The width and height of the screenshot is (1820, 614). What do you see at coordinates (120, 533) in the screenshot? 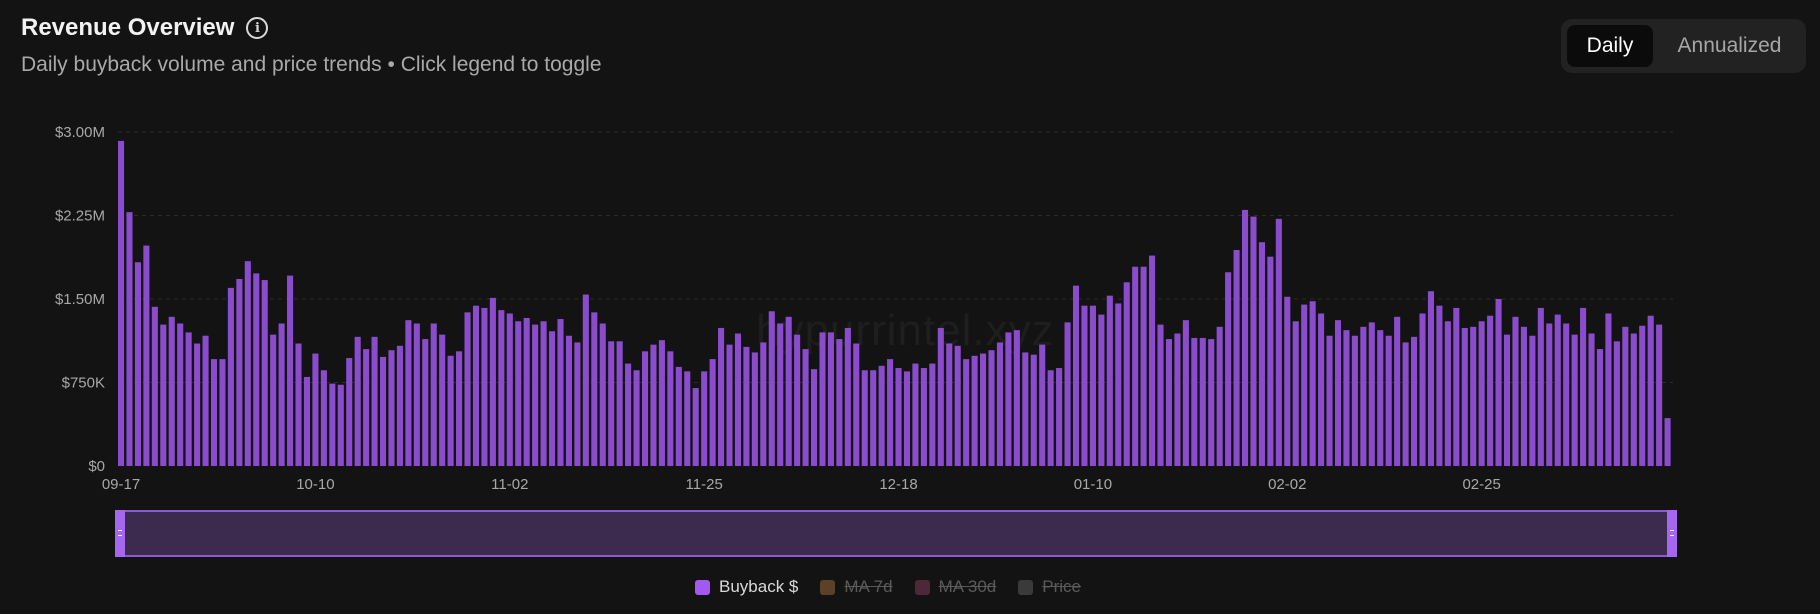
I see `range-slider-left-handle` at bounding box center [120, 533].